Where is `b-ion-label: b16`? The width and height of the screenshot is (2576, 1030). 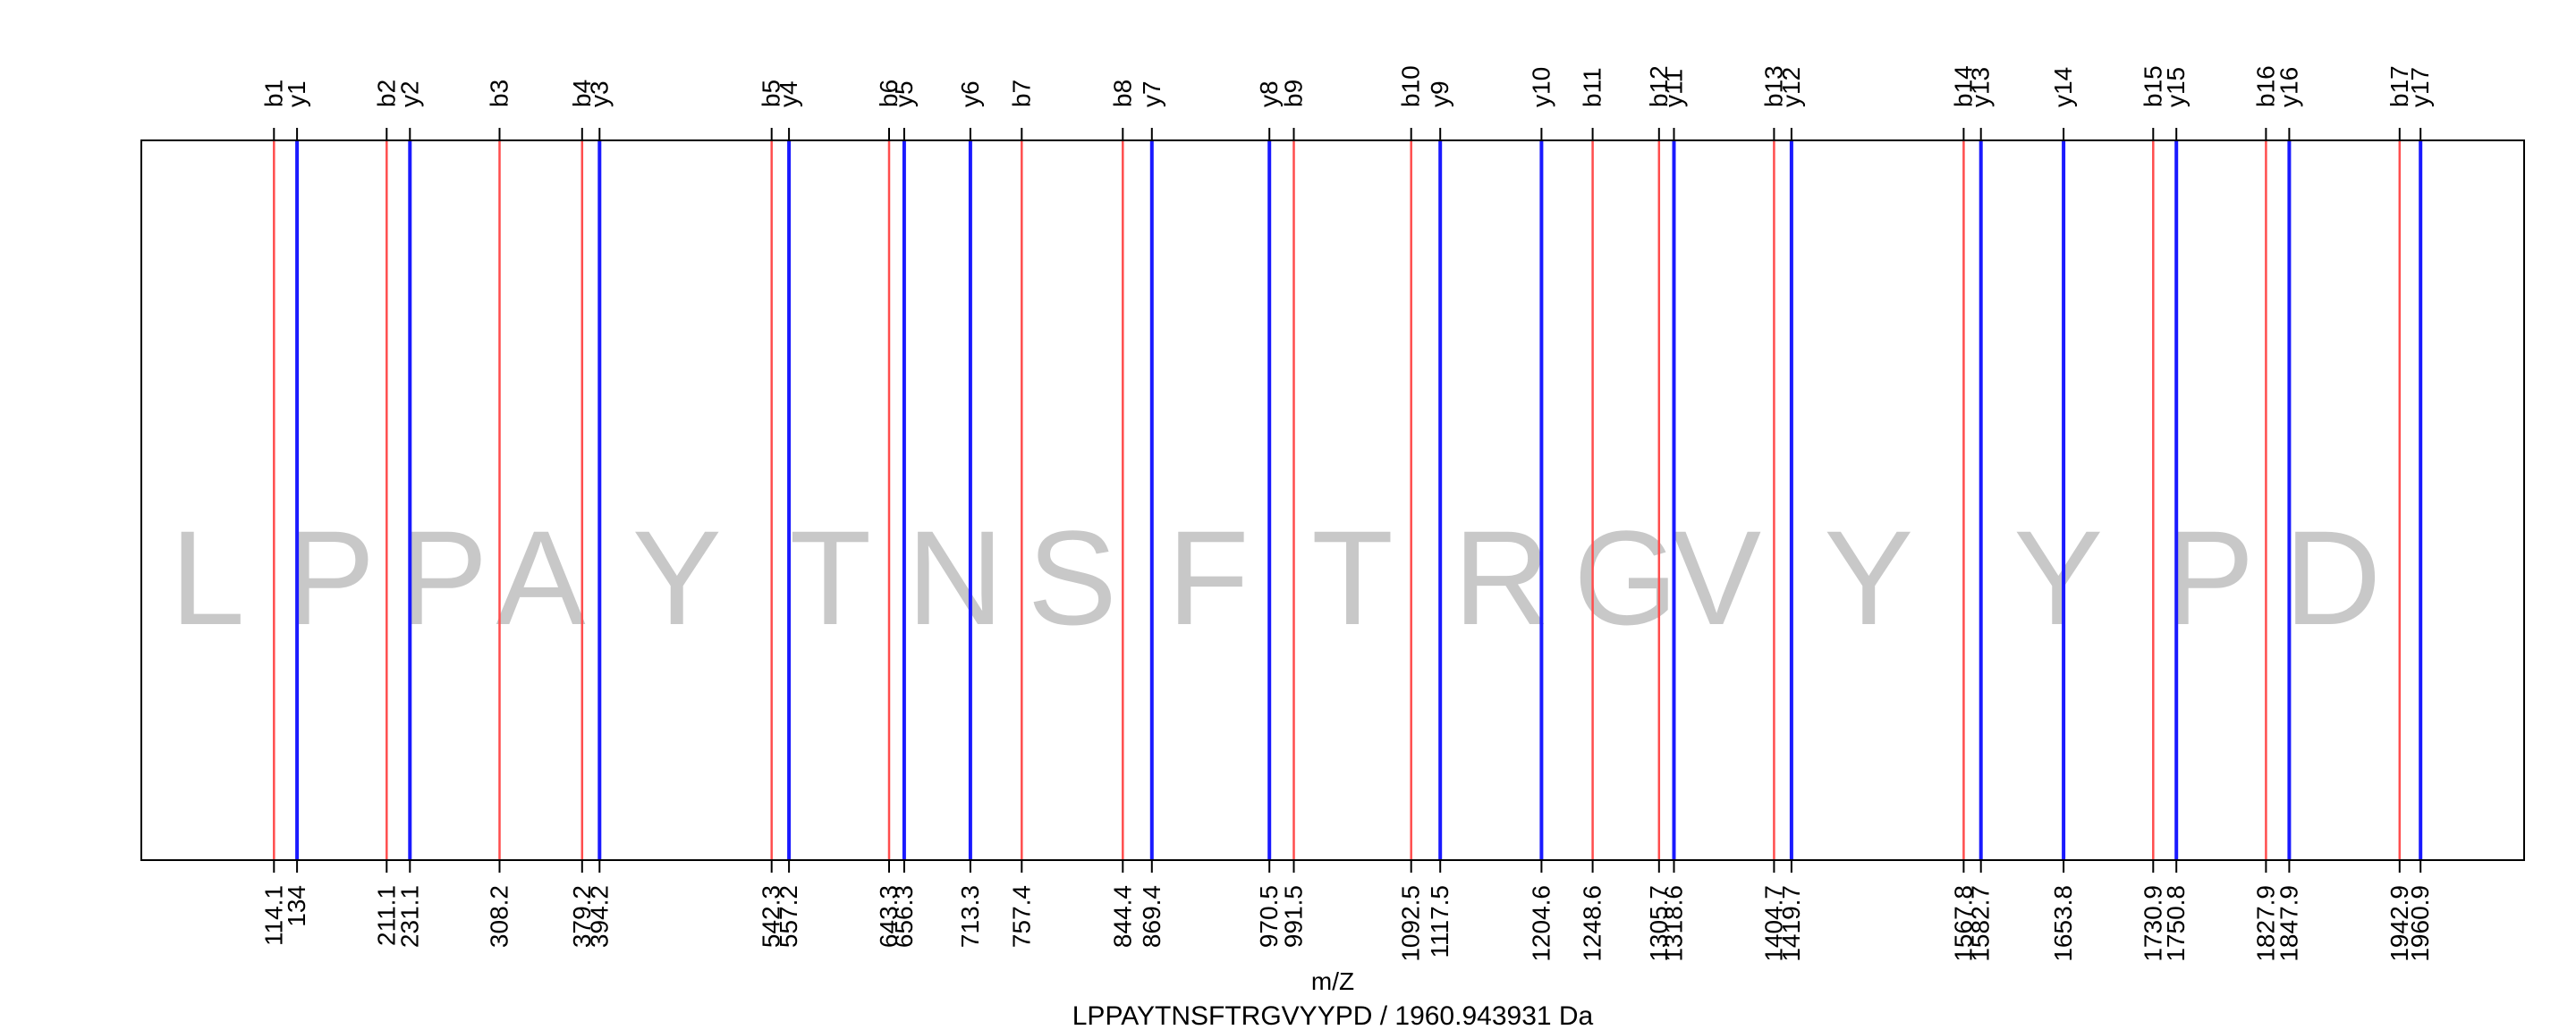 b-ion-label: b16 is located at coordinates (2265, 86).